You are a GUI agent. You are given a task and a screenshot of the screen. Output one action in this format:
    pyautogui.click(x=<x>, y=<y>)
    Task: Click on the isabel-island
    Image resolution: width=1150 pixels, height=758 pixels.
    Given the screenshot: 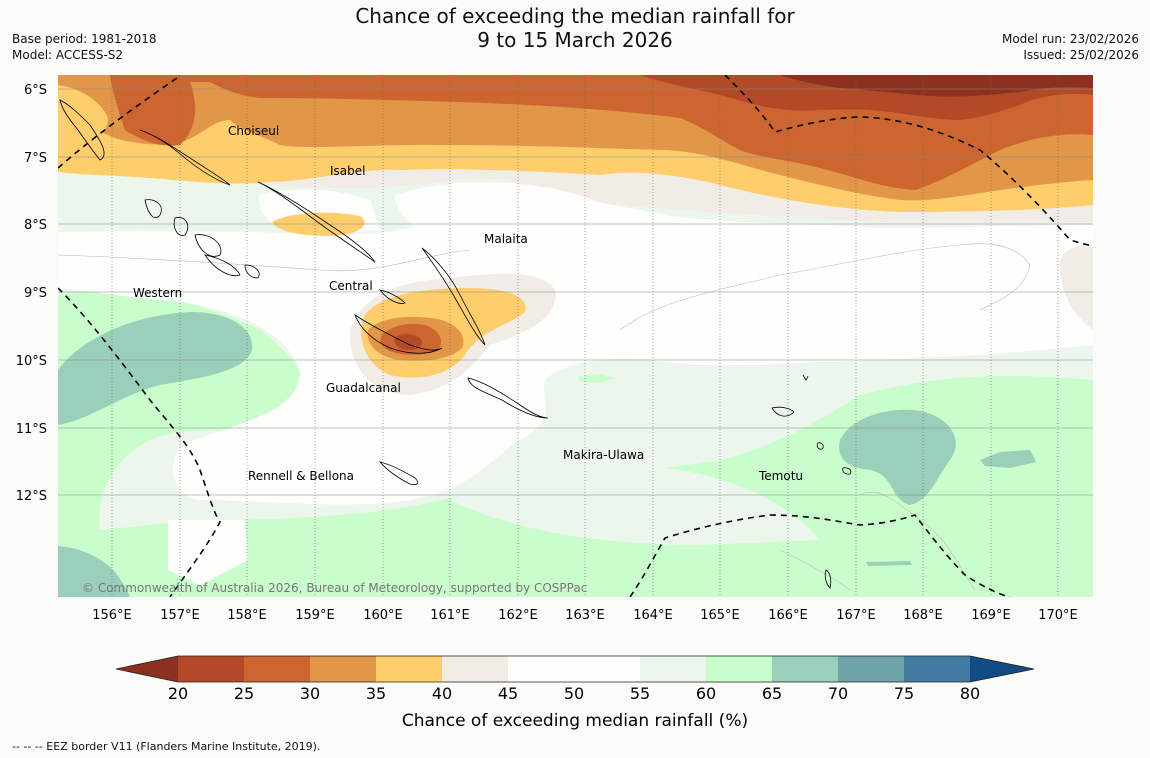 What is the action you would take?
    pyautogui.click(x=316, y=222)
    